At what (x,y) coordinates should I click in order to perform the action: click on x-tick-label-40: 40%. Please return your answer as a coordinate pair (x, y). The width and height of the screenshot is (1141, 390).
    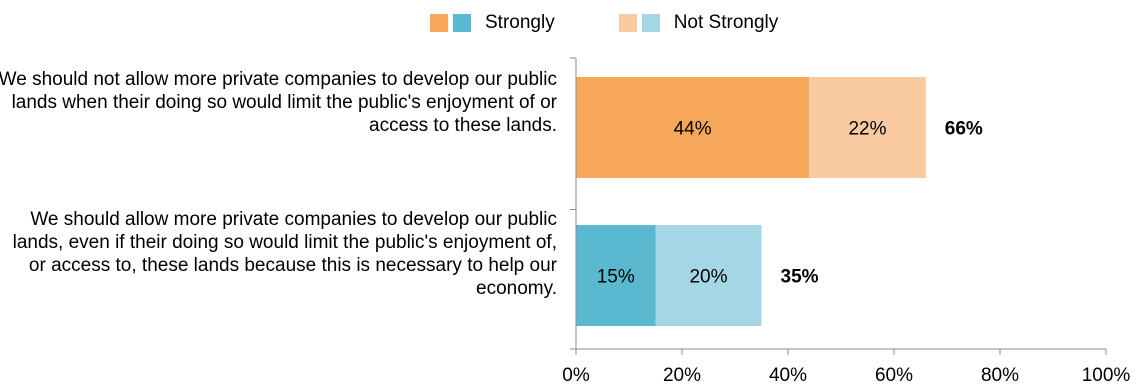
    Looking at the image, I should click on (788, 375).